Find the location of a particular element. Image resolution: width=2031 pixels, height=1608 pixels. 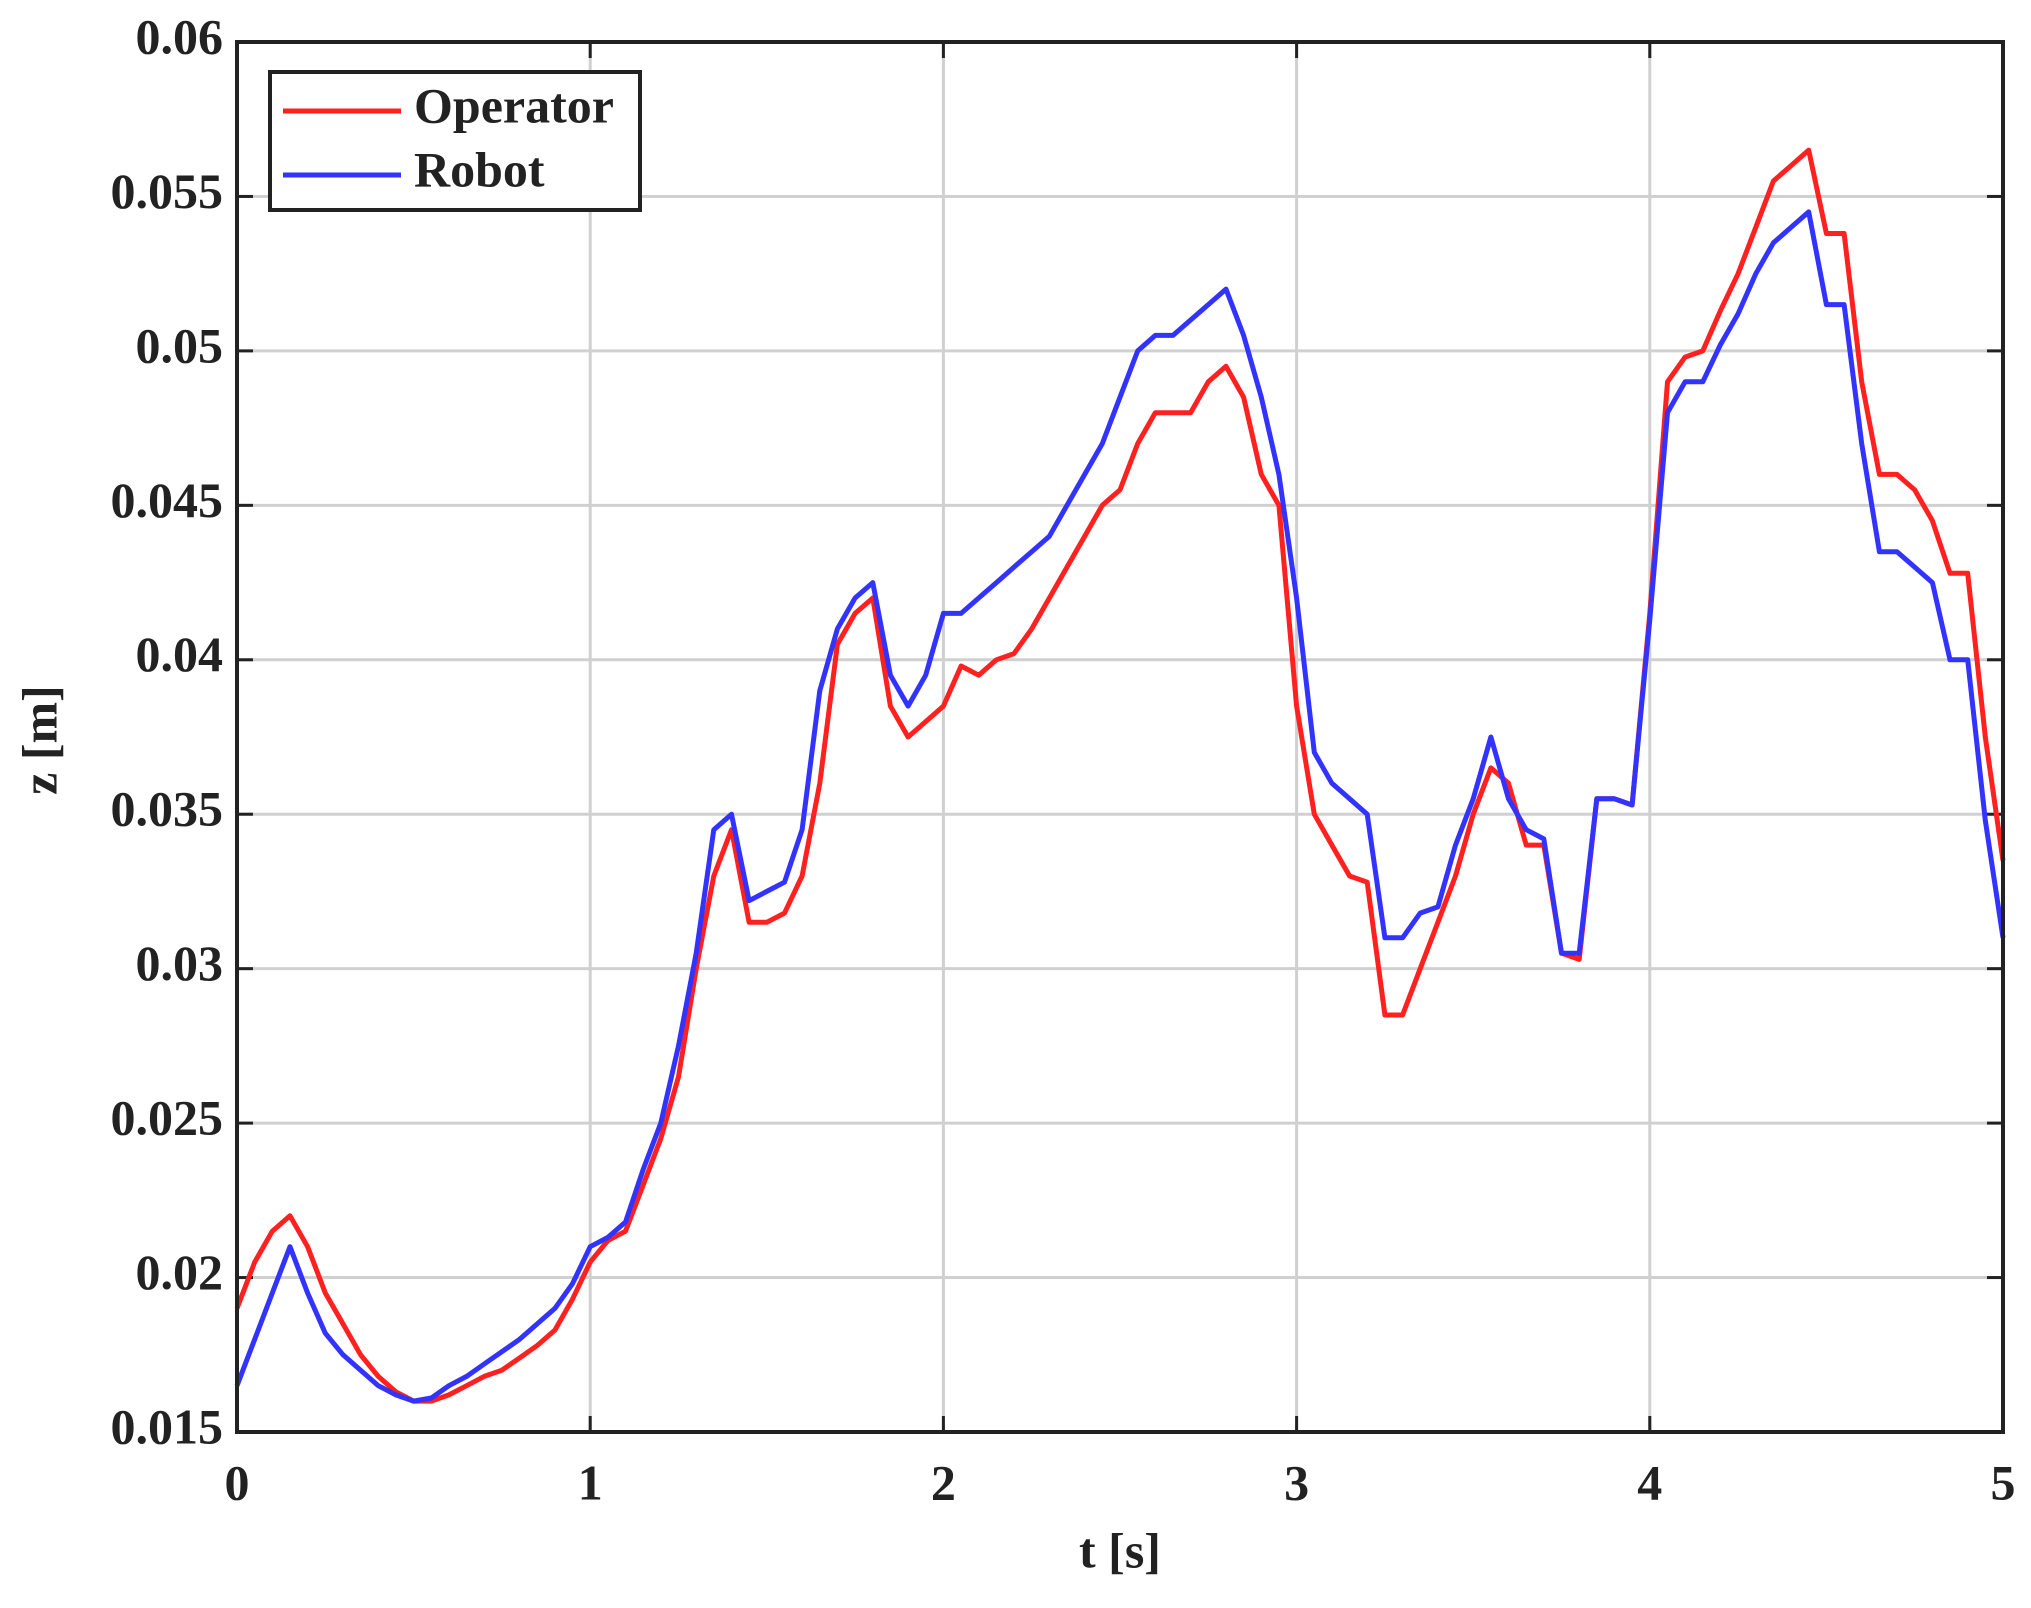

x-axis-label: t [s] is located at coordinates (1120, 1550).